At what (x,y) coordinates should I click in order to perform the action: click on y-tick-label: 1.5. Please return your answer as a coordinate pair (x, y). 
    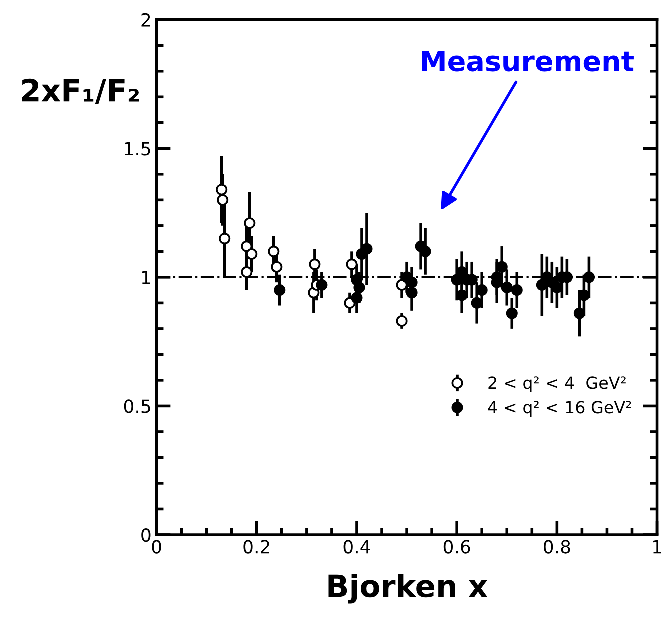
    Looking at the image, I should click on (137, 149).